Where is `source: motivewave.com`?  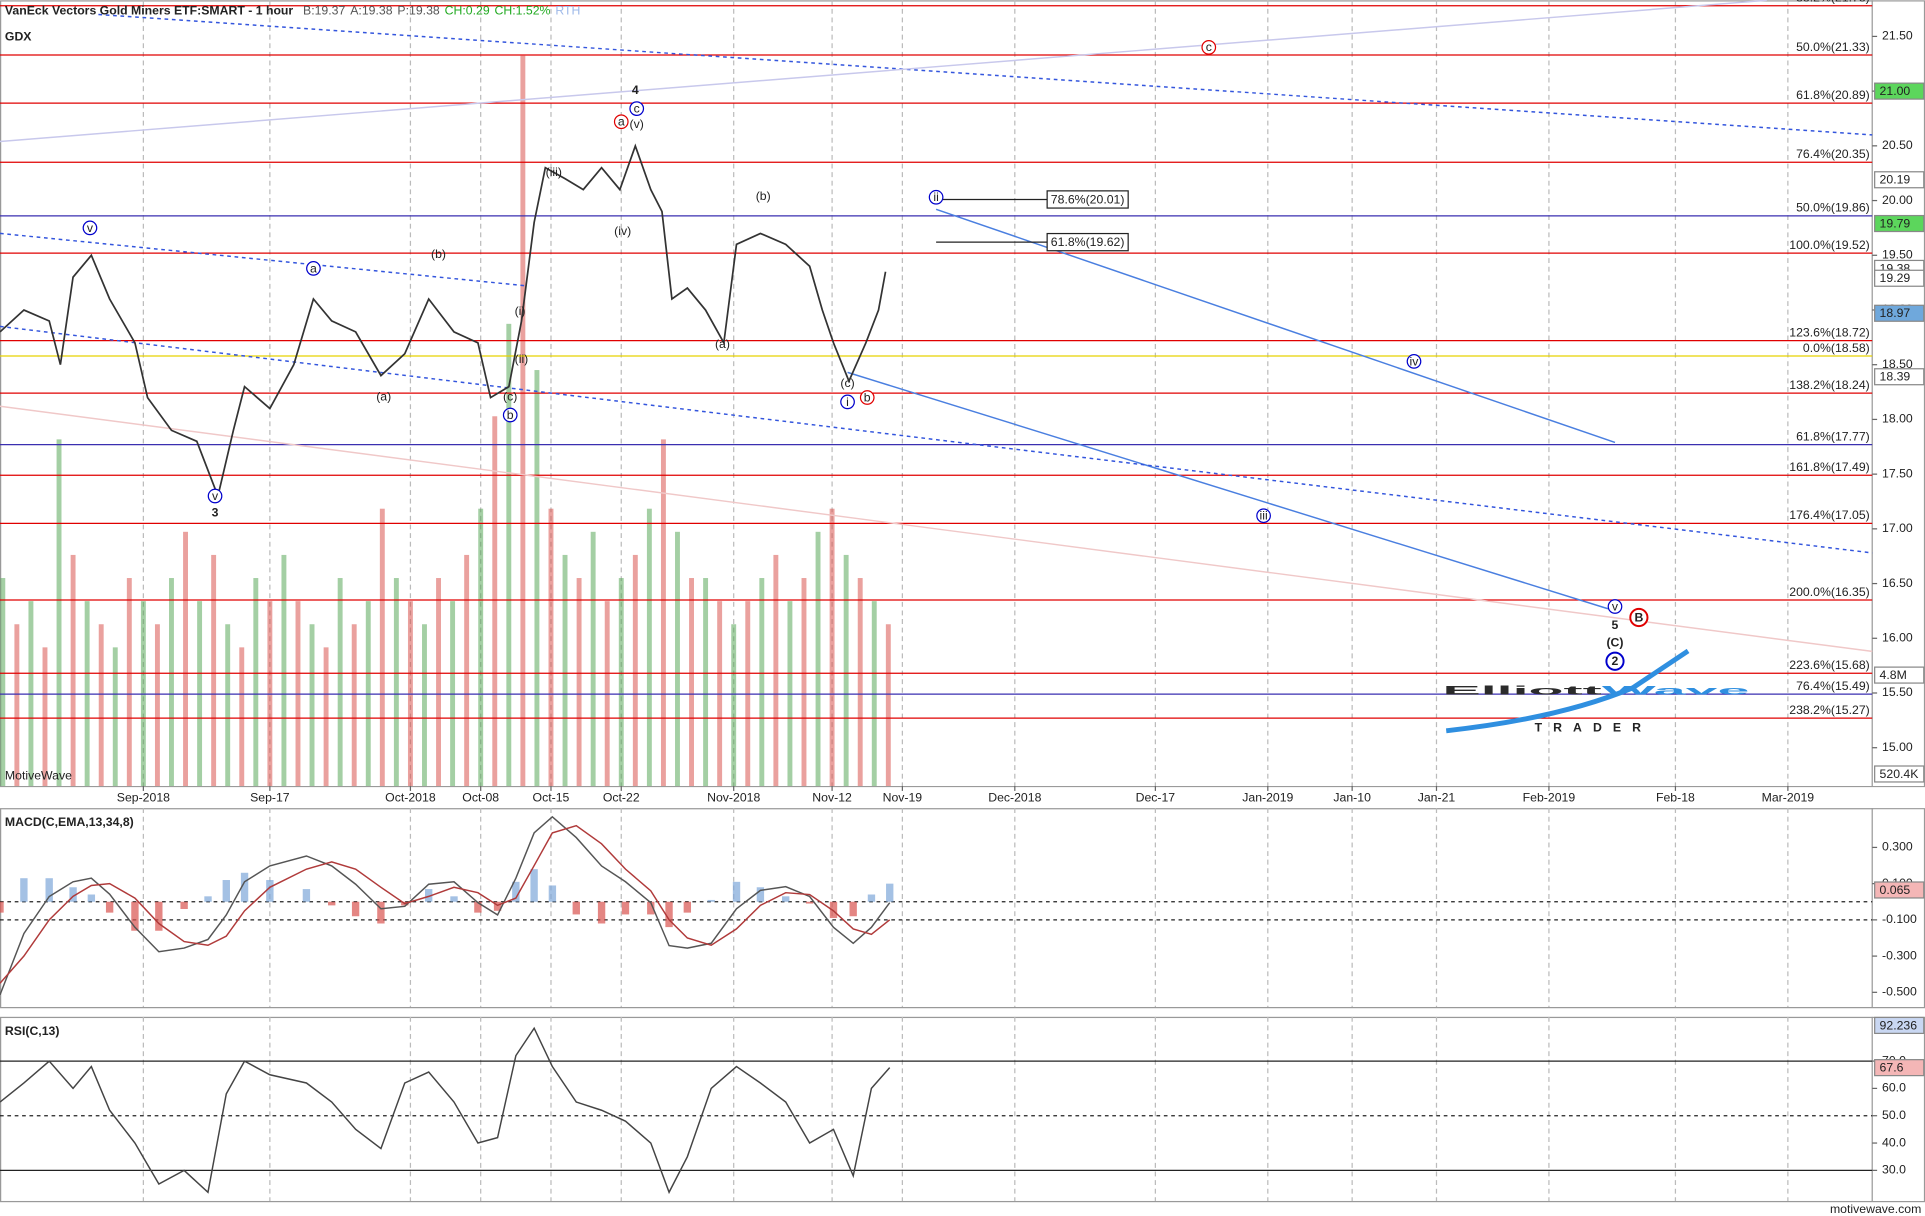
source: motivewave.com is located at coordinates (1875, 1209).